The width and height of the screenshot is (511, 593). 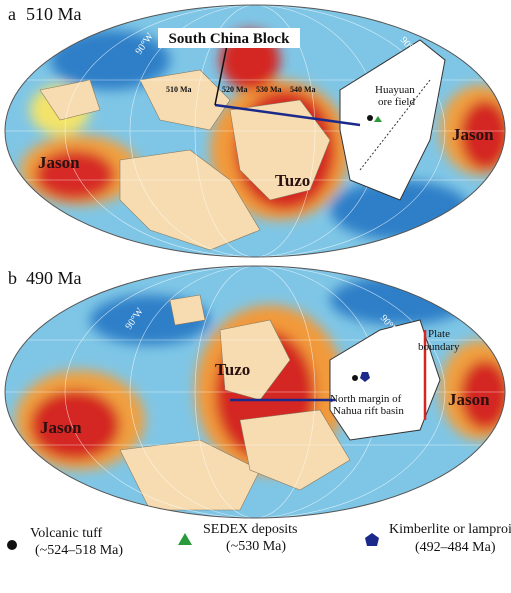 I want to click on boundary-label: Plate, so click(x=439, y=334).